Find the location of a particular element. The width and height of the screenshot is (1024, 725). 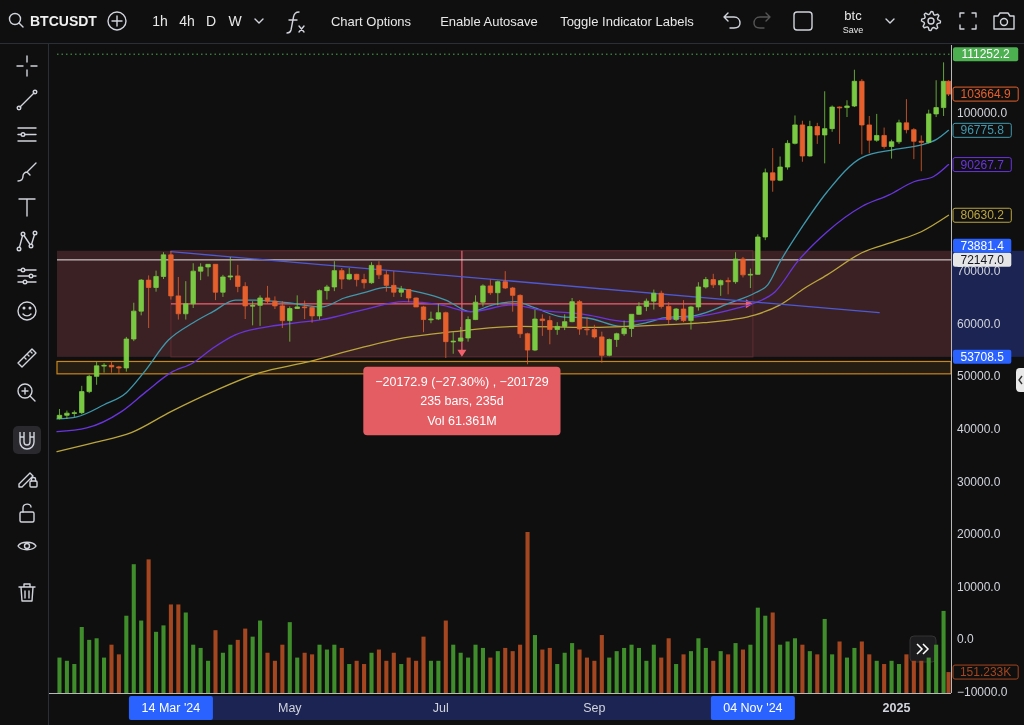

ref-line-label: 72147.0 is located at coordinates (982, 259).